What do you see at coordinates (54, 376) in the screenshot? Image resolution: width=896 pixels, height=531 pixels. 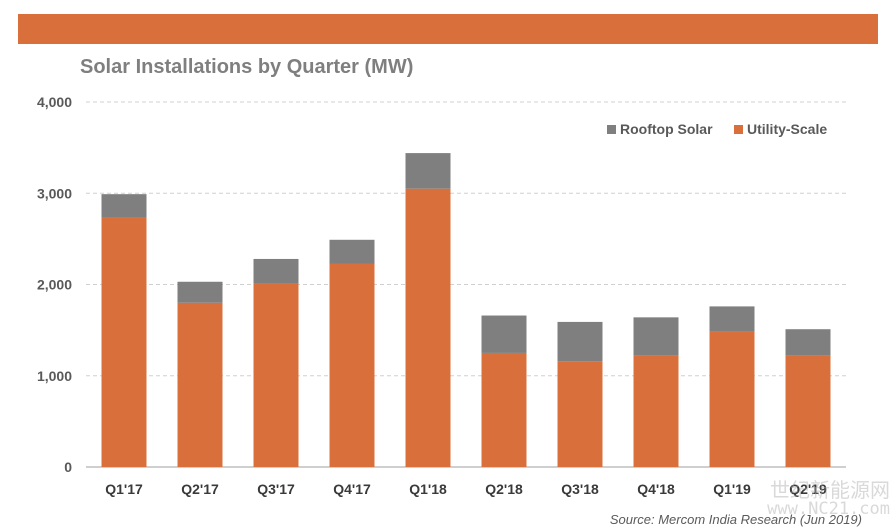 I see `y-tick-label: 1,000` at bounding box center [54, 376].